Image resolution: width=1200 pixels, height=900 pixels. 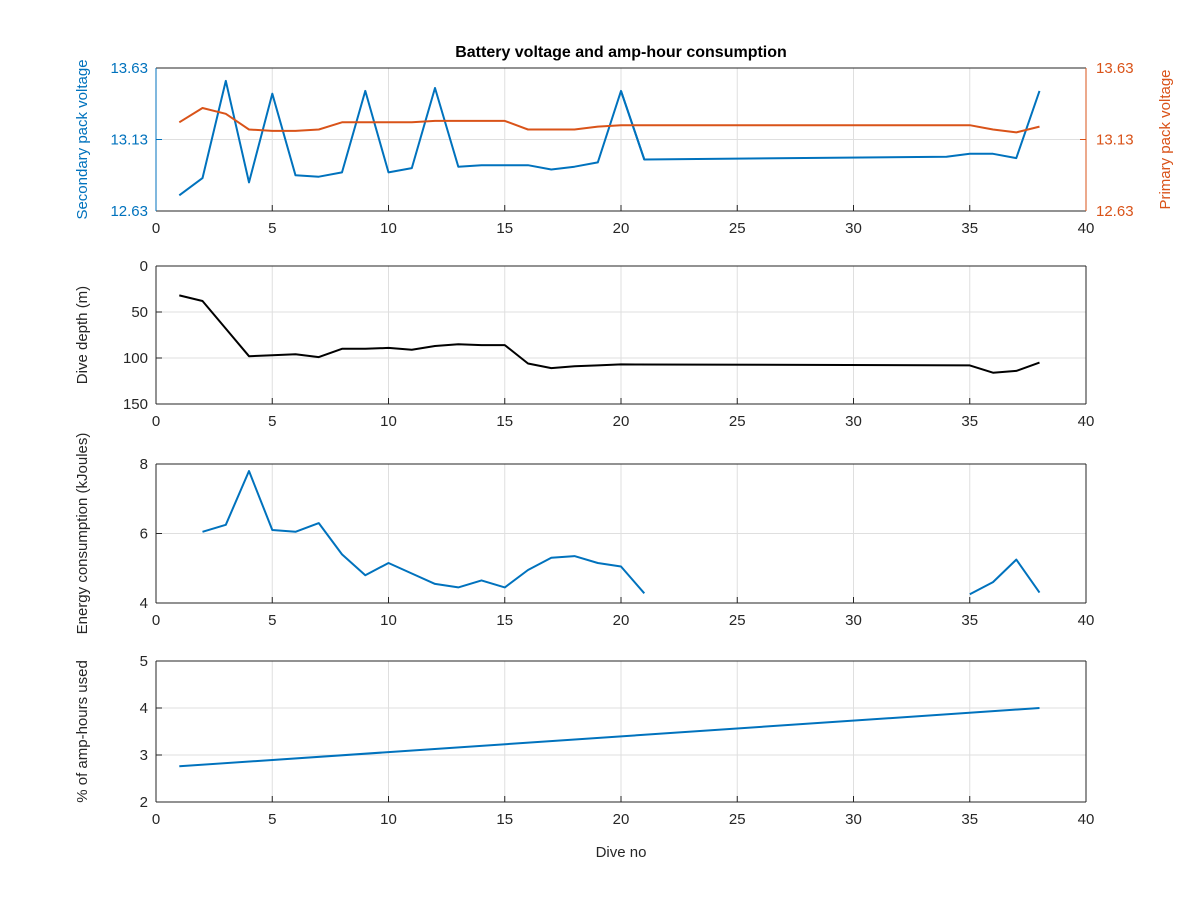 What do you see at coordinates (82, 534) in the screenshot?
I see `y-axis-label: Energy consumption (kJoules)` at bounding box center [82, 534].